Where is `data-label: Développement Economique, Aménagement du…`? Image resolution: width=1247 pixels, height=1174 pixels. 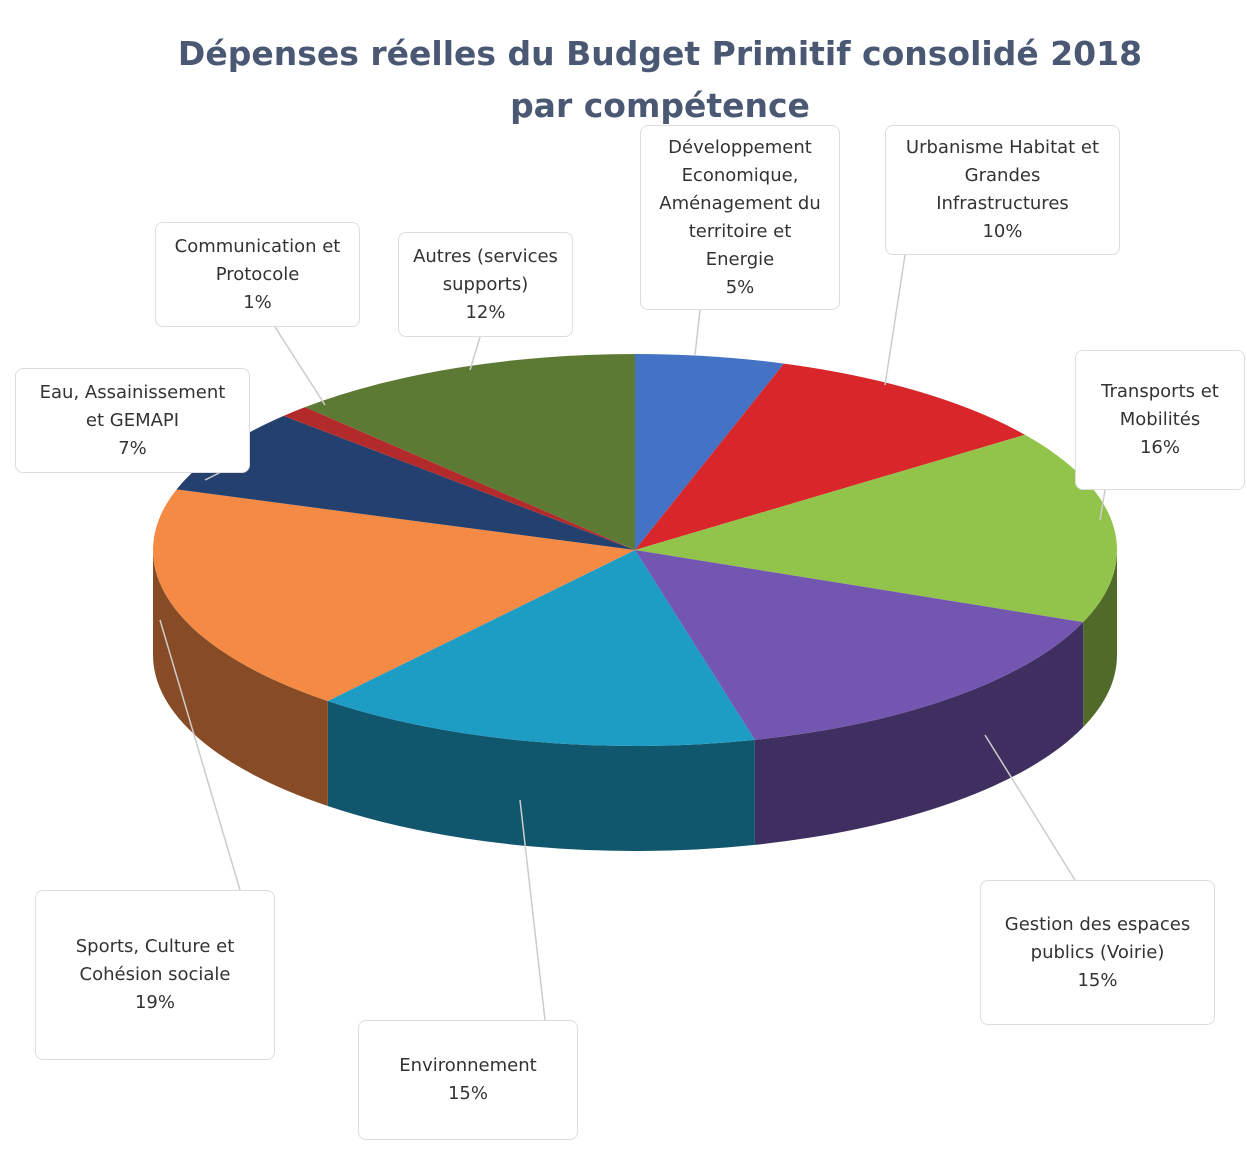
data-label: Développement Economique, Aménagement du… is located at coordinates (740, 217).